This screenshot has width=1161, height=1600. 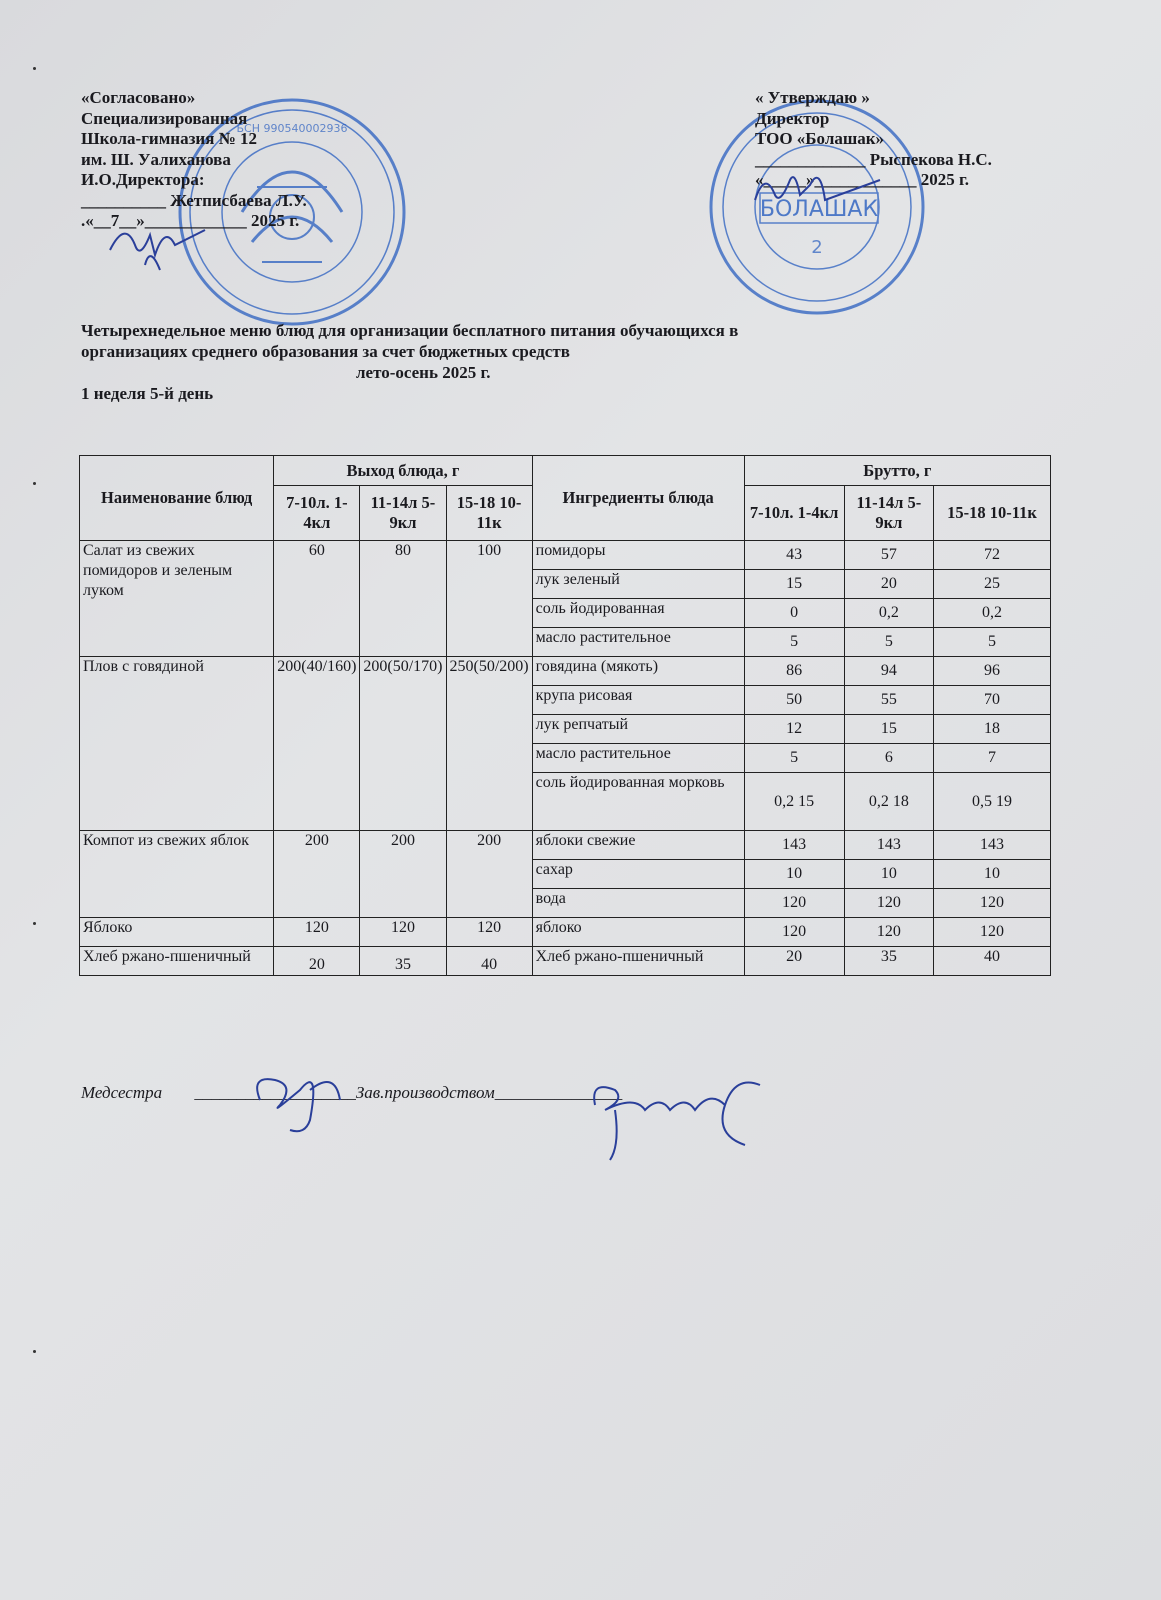 I want to click on ingredient-name: говядина (мякоть), so click(x=638, y=671).